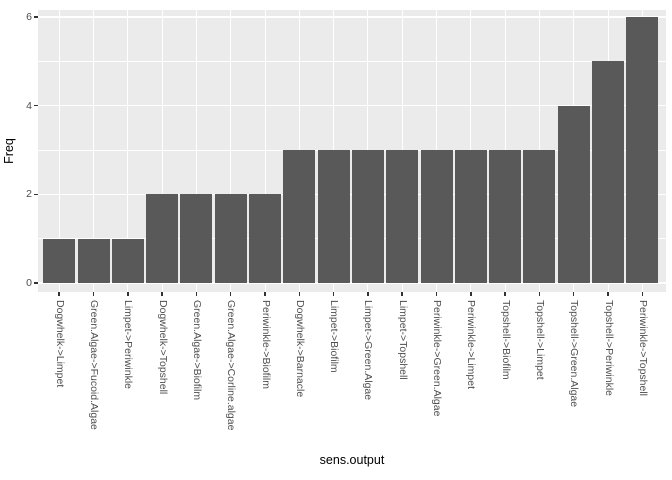 The image size is (672, 480). Describe the element at coordinates (59, 344) in the screenshot. I see `x-tick-label: Dogwhelk->Limpet` at that location.